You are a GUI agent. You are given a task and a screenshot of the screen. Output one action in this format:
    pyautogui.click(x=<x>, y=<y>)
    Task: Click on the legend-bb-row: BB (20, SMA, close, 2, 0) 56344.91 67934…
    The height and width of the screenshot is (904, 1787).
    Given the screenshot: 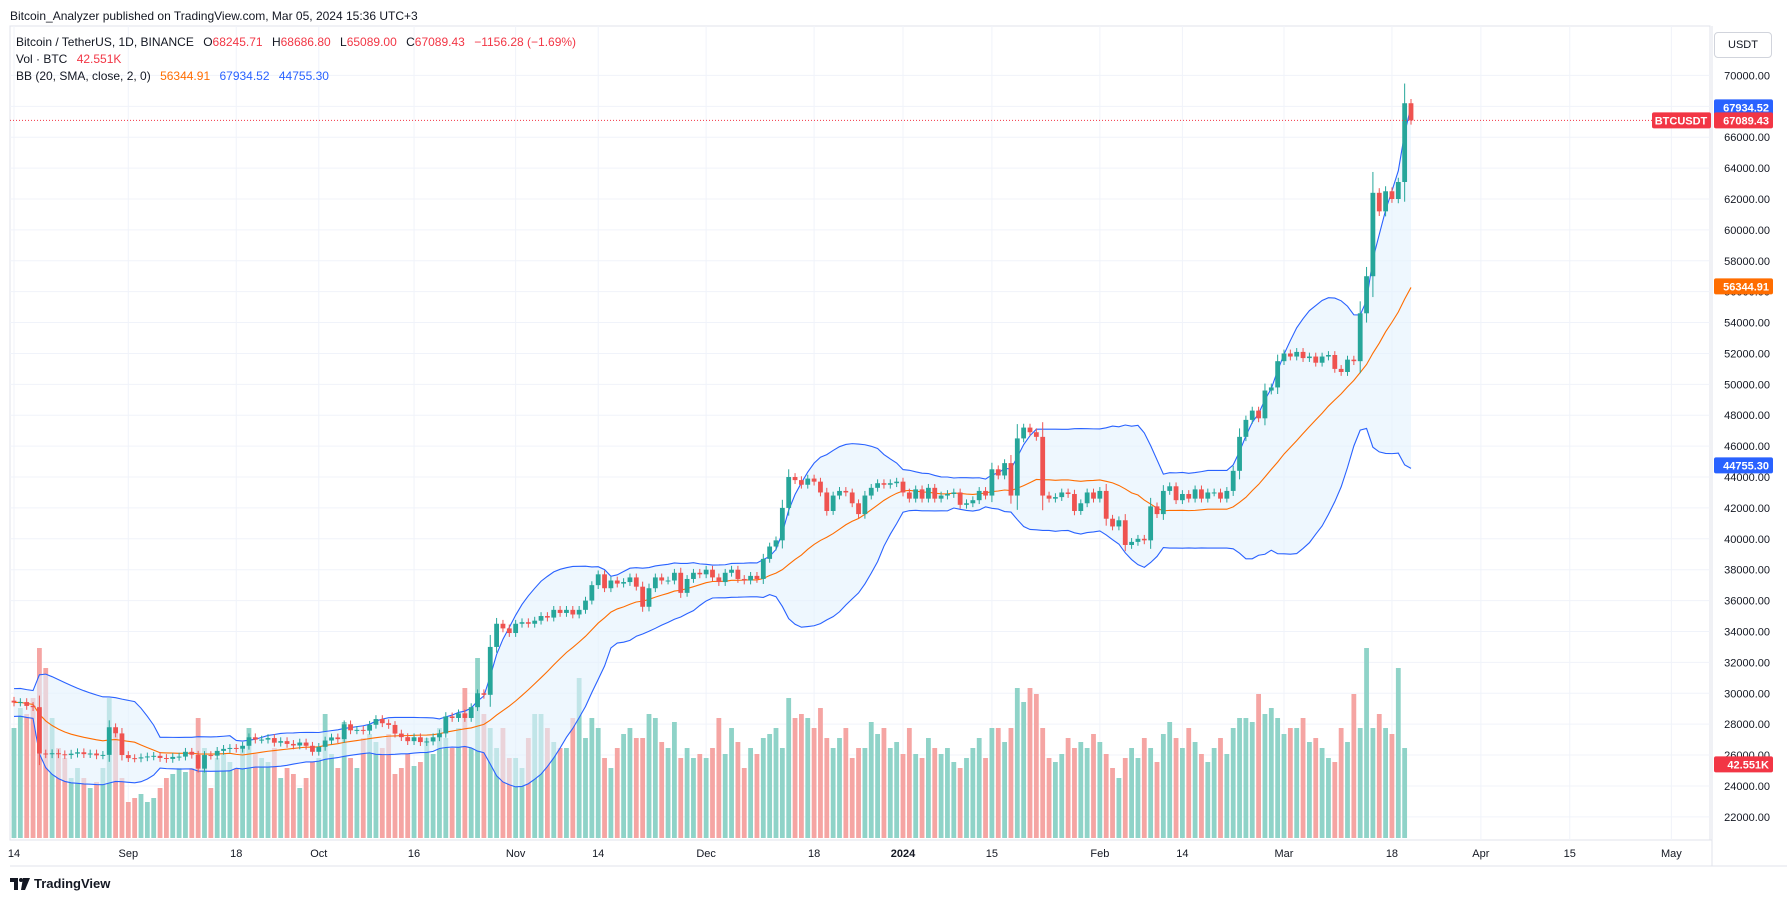 What is the action you would take?
    pyautogui.click(x=299, y=76)
    